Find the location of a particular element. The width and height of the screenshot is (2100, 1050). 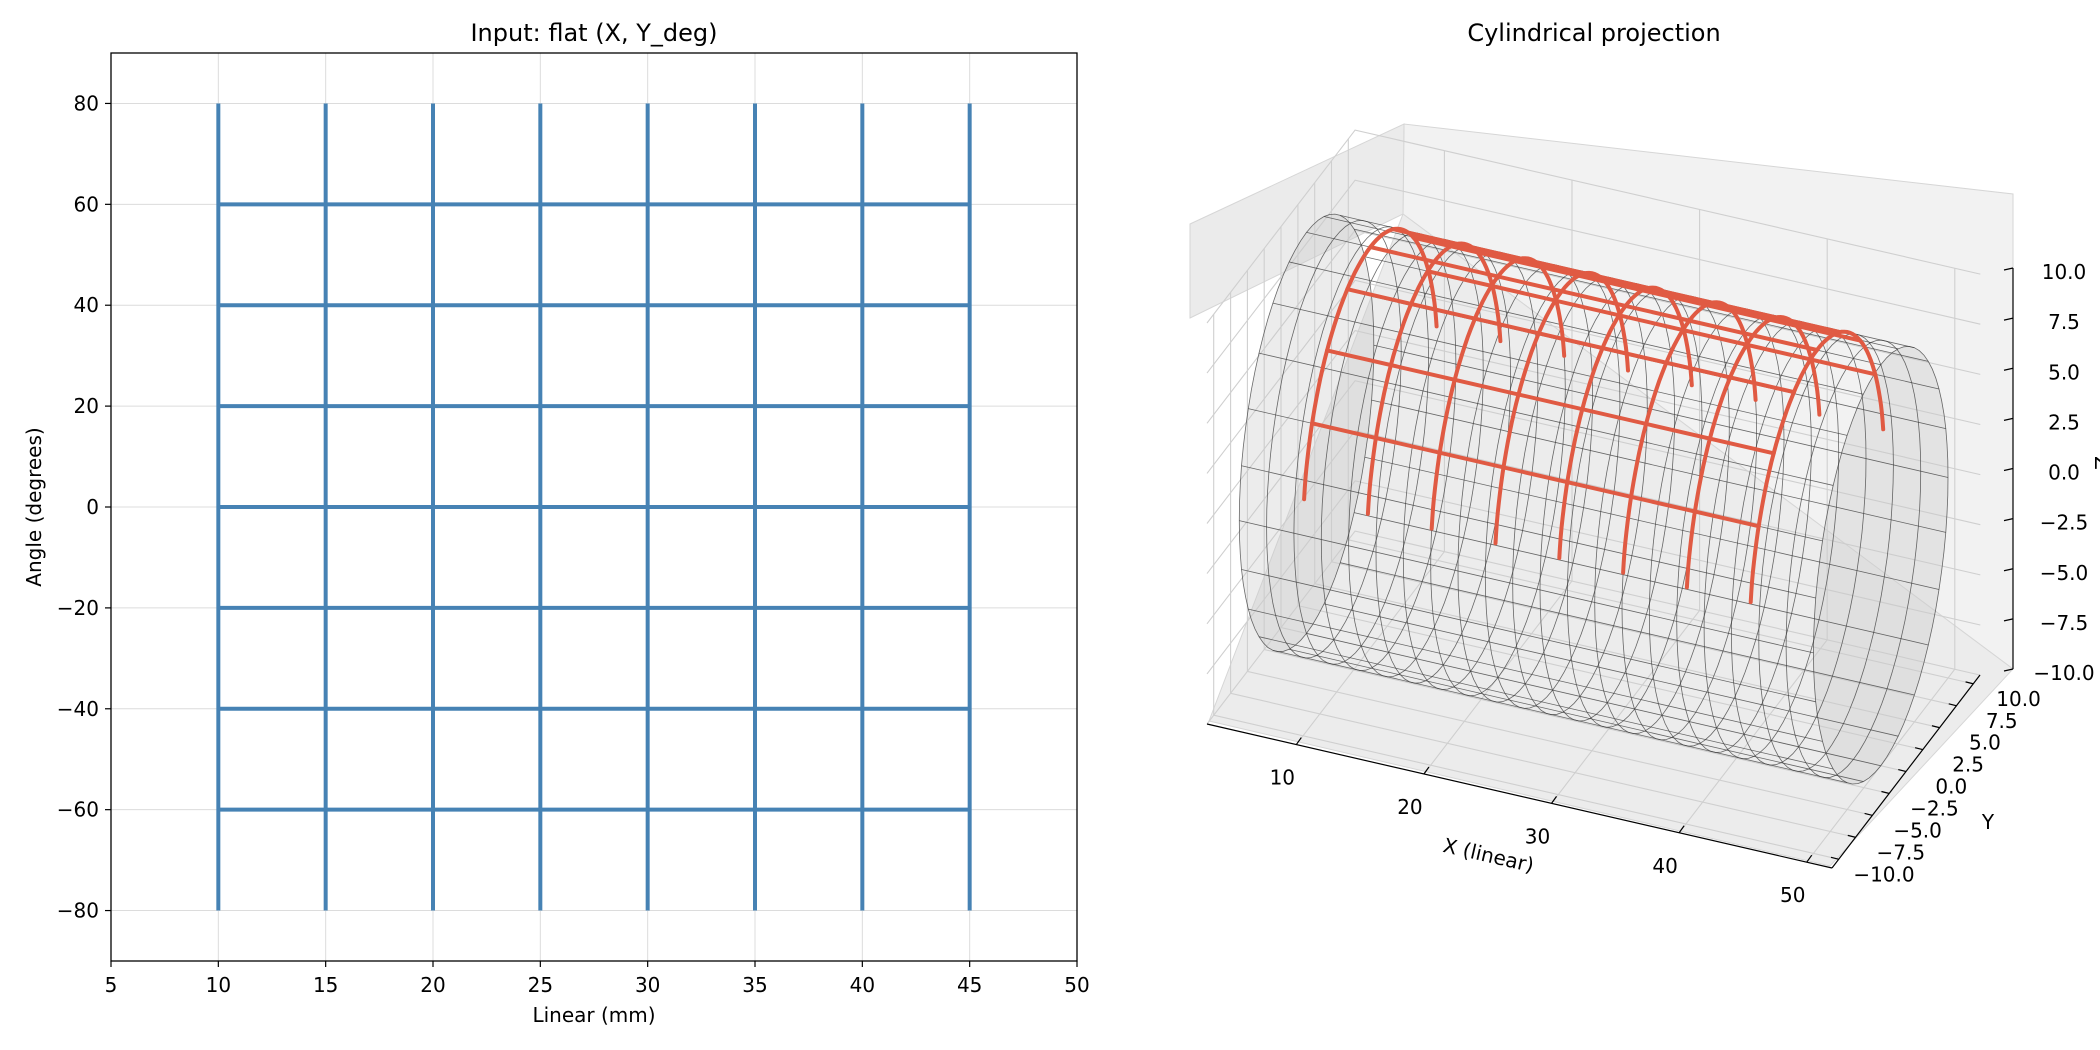

flat-x-tick-label: 5 is located at coordinates (111, 985).